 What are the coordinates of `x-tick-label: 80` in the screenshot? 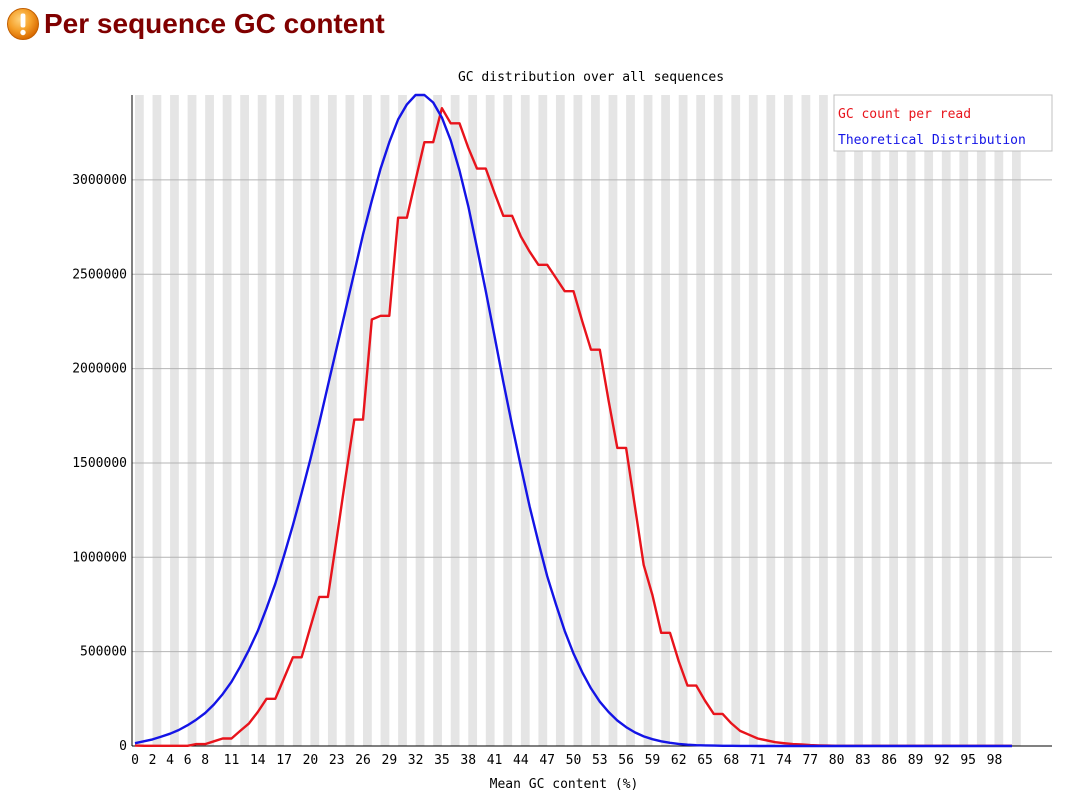 It's located at (837, 760).